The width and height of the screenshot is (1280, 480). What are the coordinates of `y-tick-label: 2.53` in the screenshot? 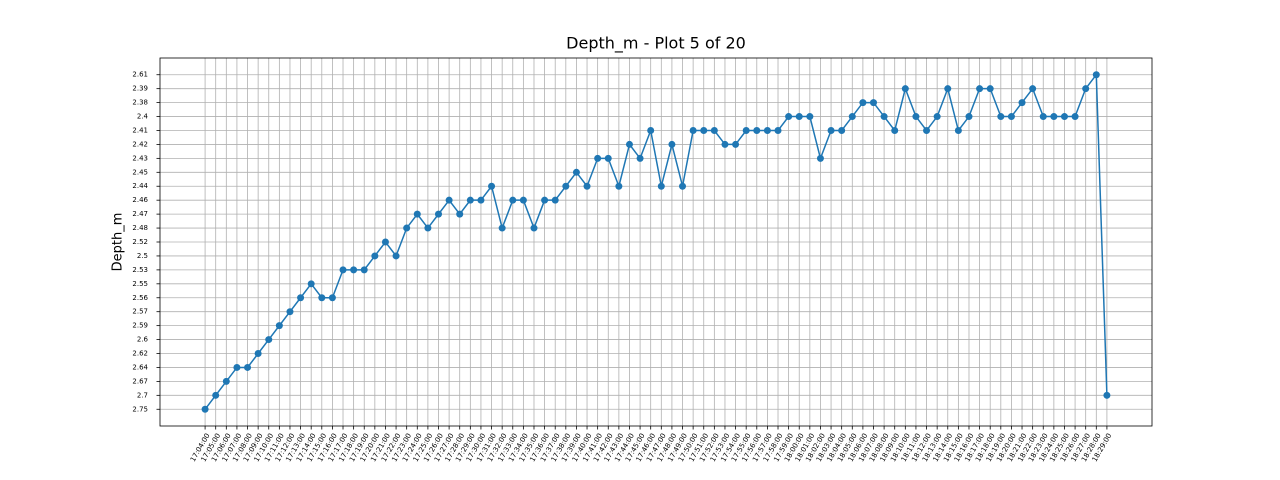 It's located at (140, 270).